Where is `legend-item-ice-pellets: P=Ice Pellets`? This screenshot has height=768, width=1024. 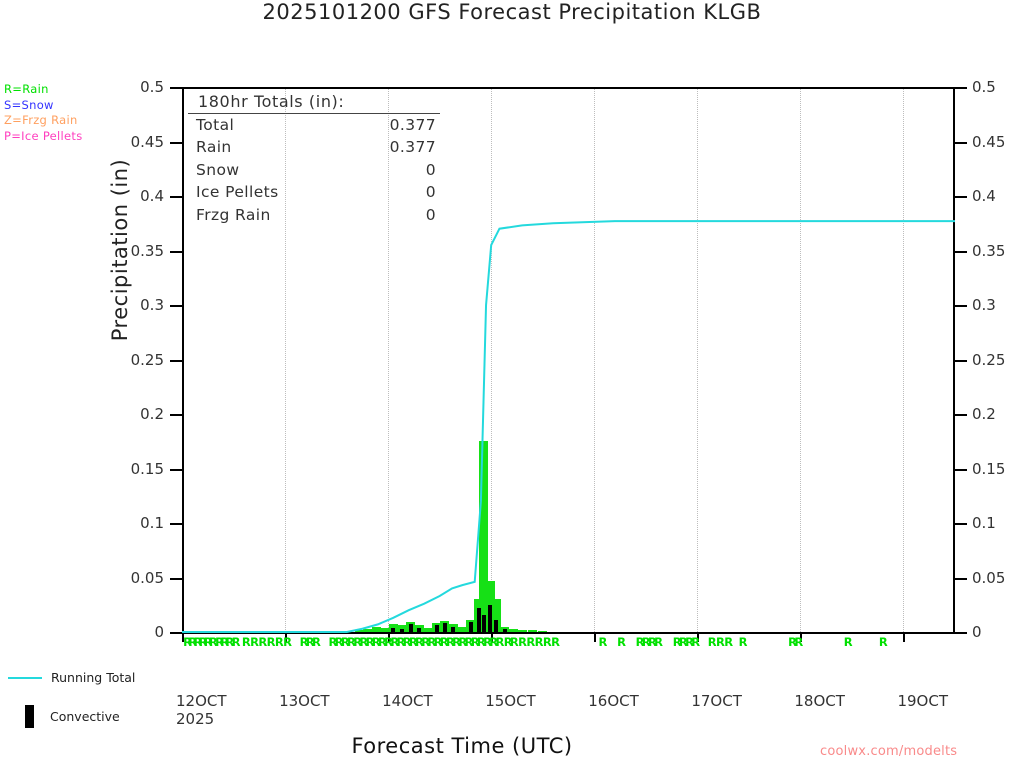
legend-item-ice-pellets: P=Ice Pellets is located at coordinates (43, 135).